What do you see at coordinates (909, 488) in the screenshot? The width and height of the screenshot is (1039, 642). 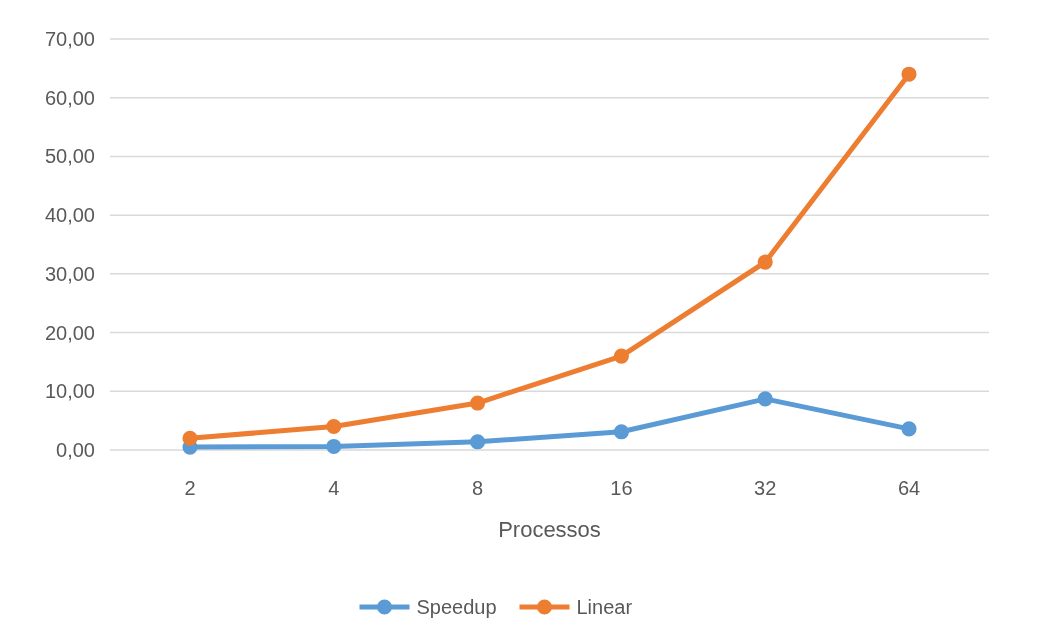 I see `x-tick-label: 64` at bounding box center [909, 488].